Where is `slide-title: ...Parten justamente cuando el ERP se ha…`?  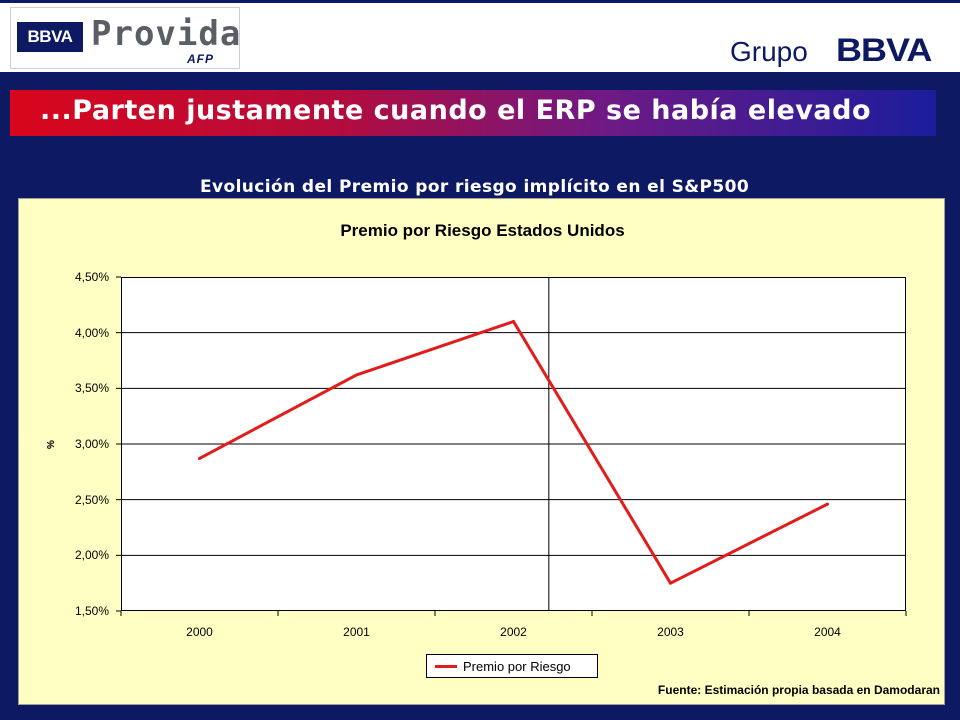
slide-title: ...Parten justamente cuando el ERP se ha… is located at coordinates (456, 110).